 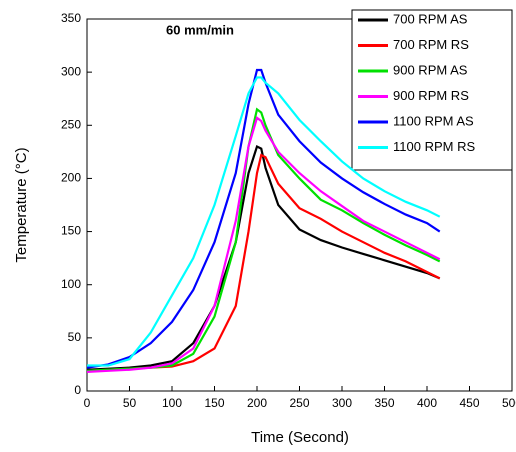 What do you see at coordinates (427, 403) in the screenshot?
I see `x-tick-label: 400` at bounding box center [427, 403].